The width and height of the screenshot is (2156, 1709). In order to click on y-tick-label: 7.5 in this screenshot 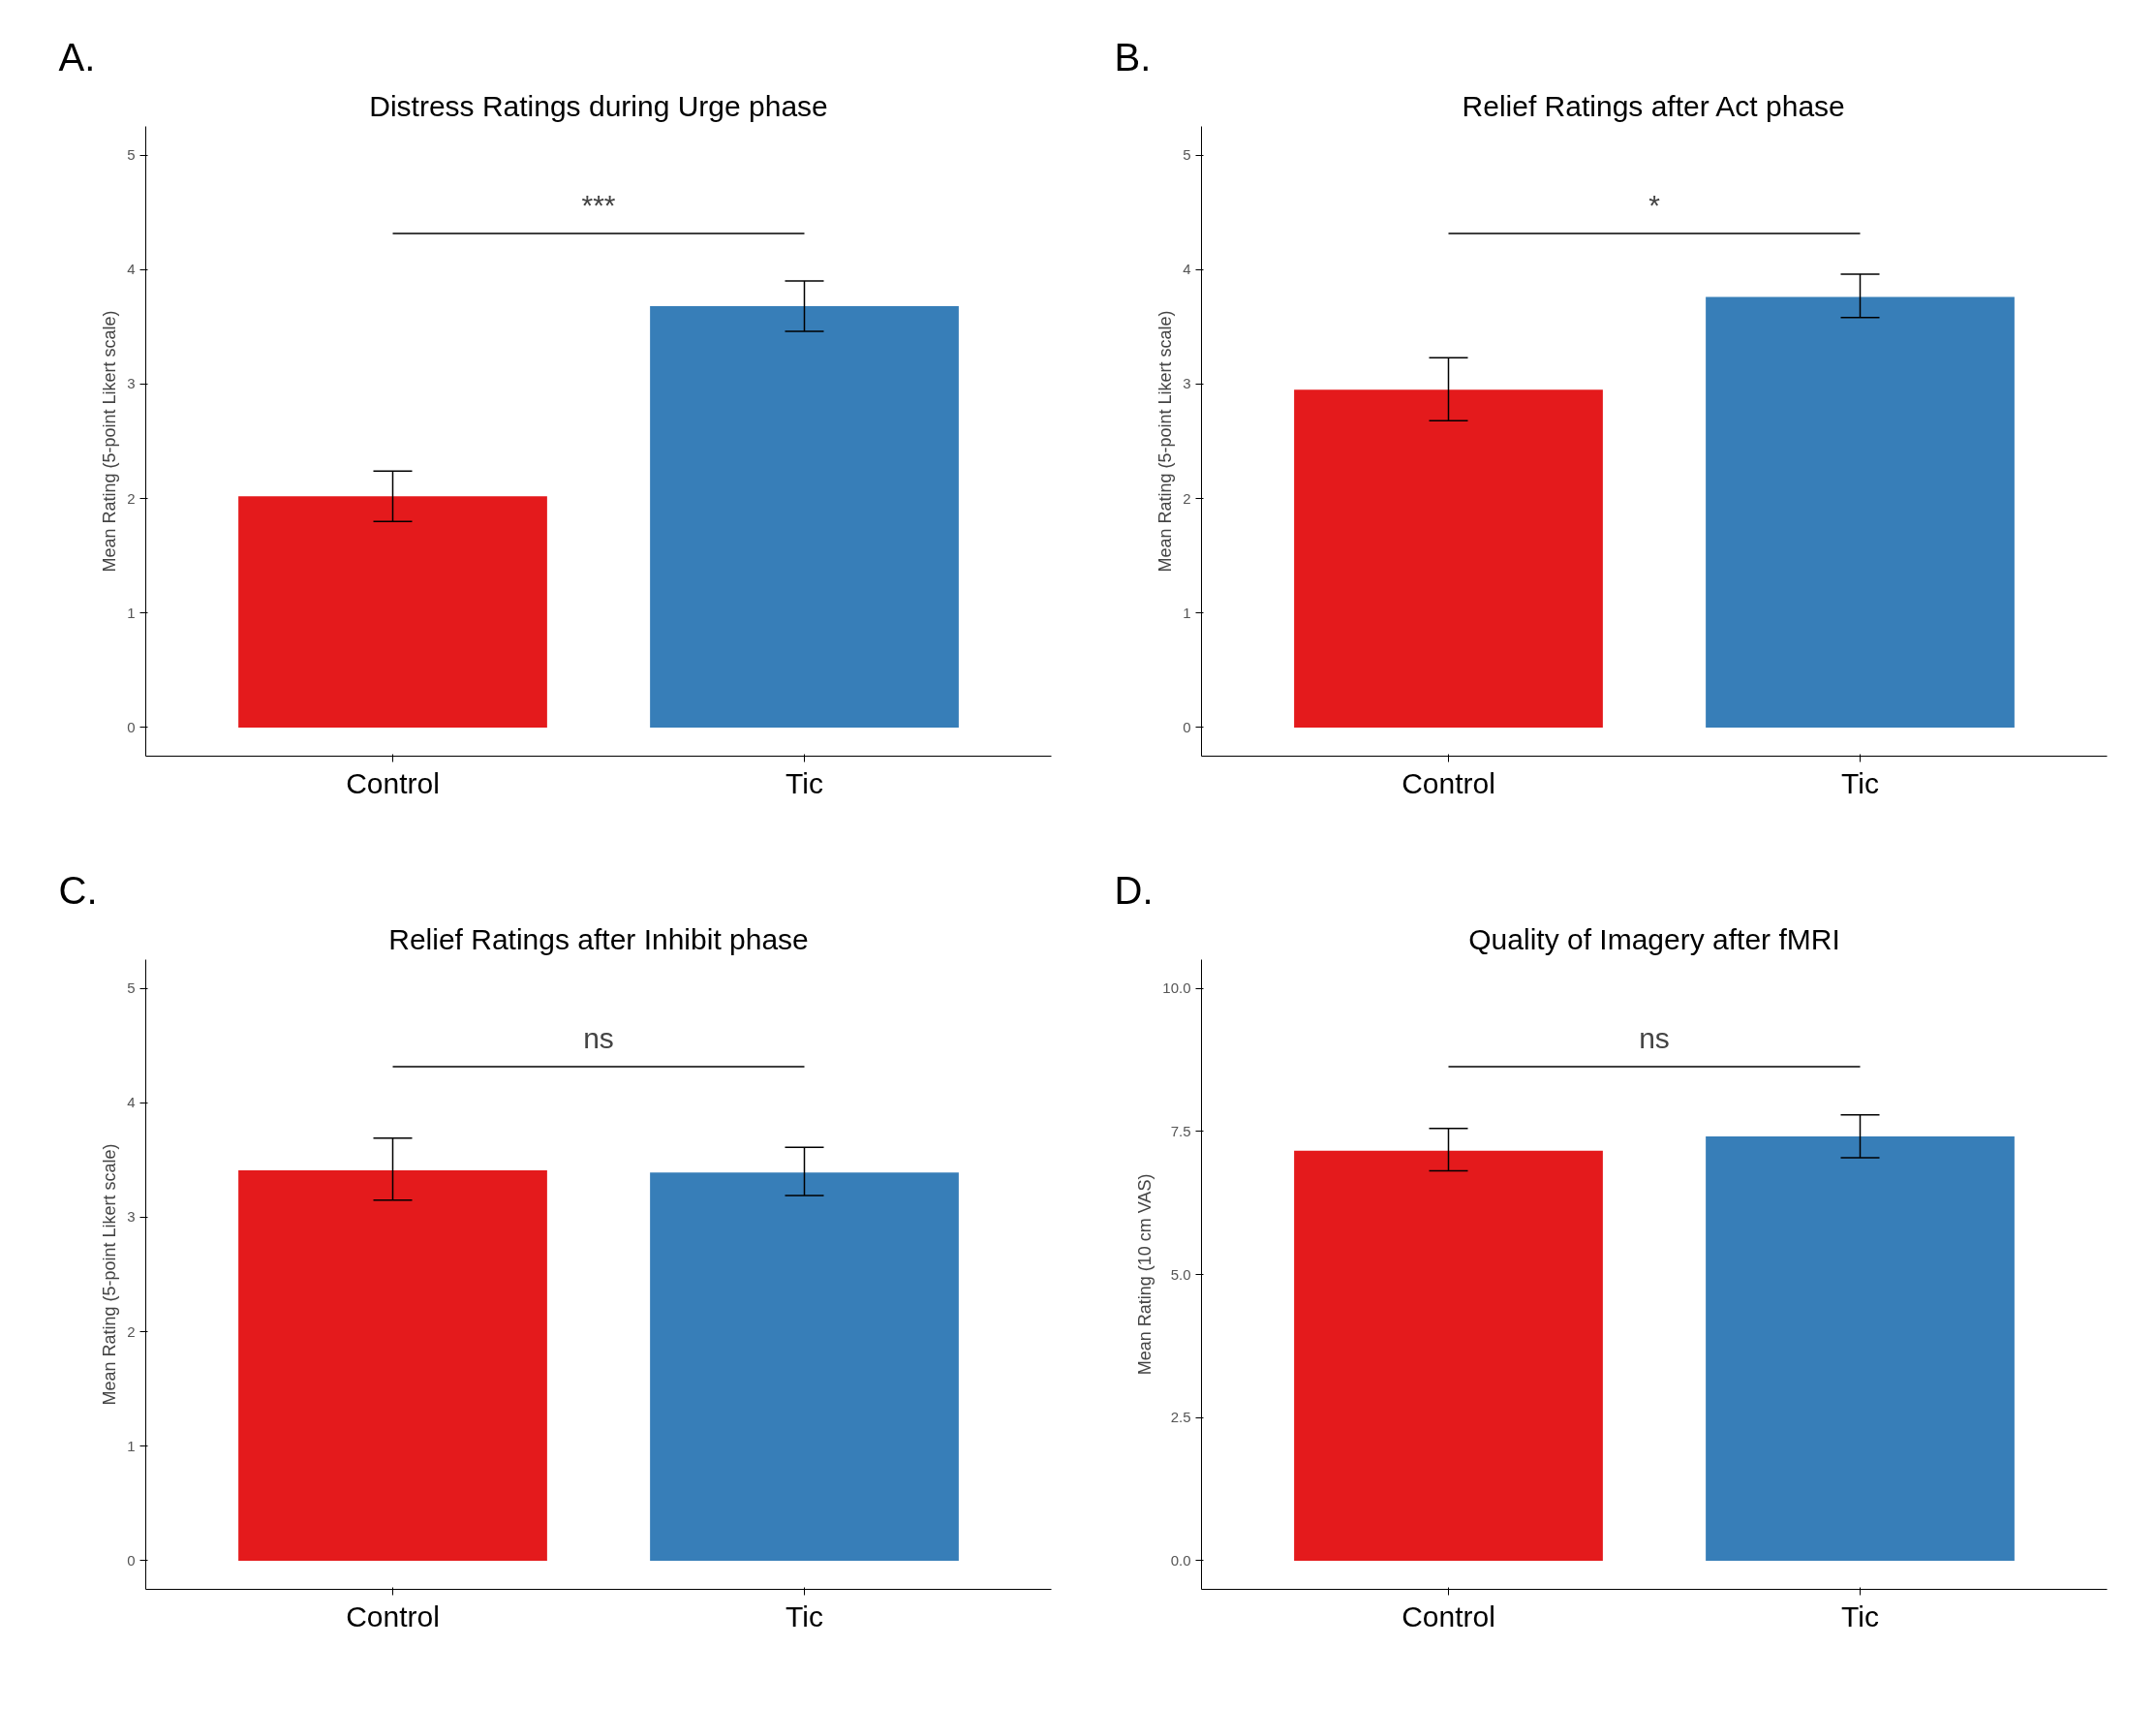, I will do `click(1181, 1130)`.